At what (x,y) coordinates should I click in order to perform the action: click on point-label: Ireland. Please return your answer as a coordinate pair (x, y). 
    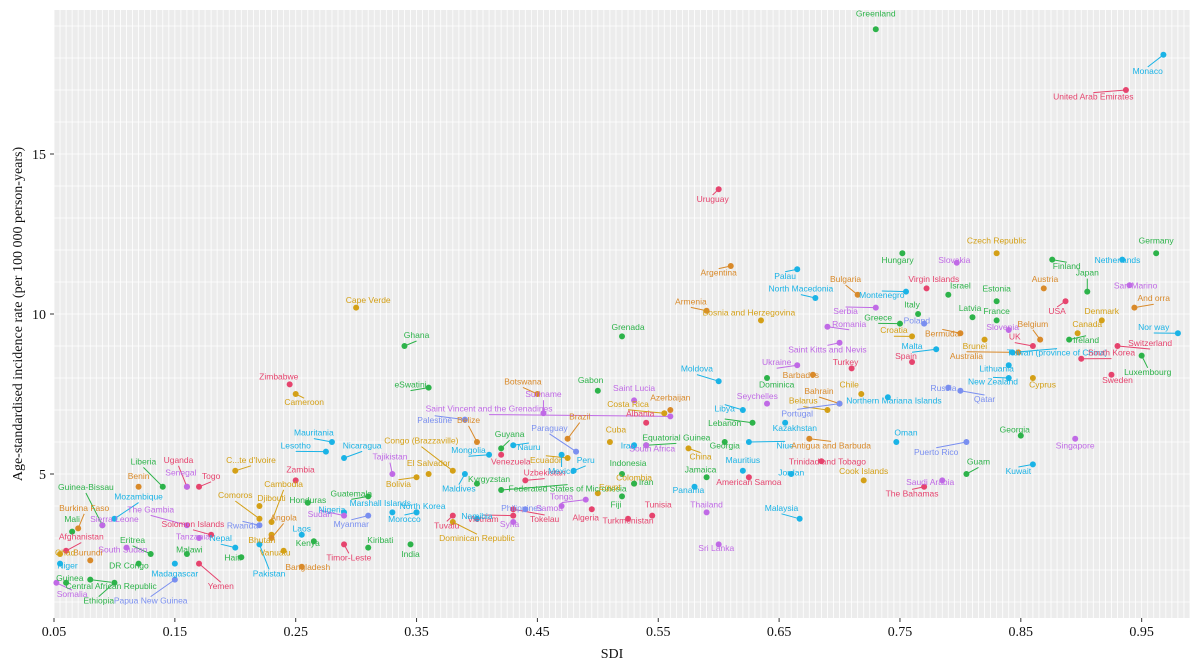
    Looking at the image, I should click on (1086, 340).